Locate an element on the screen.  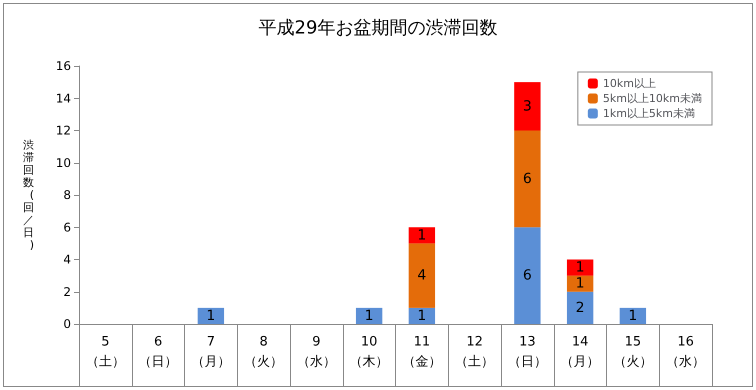
x-tick-label: 16 （水） is located at coordinates (686, 352).